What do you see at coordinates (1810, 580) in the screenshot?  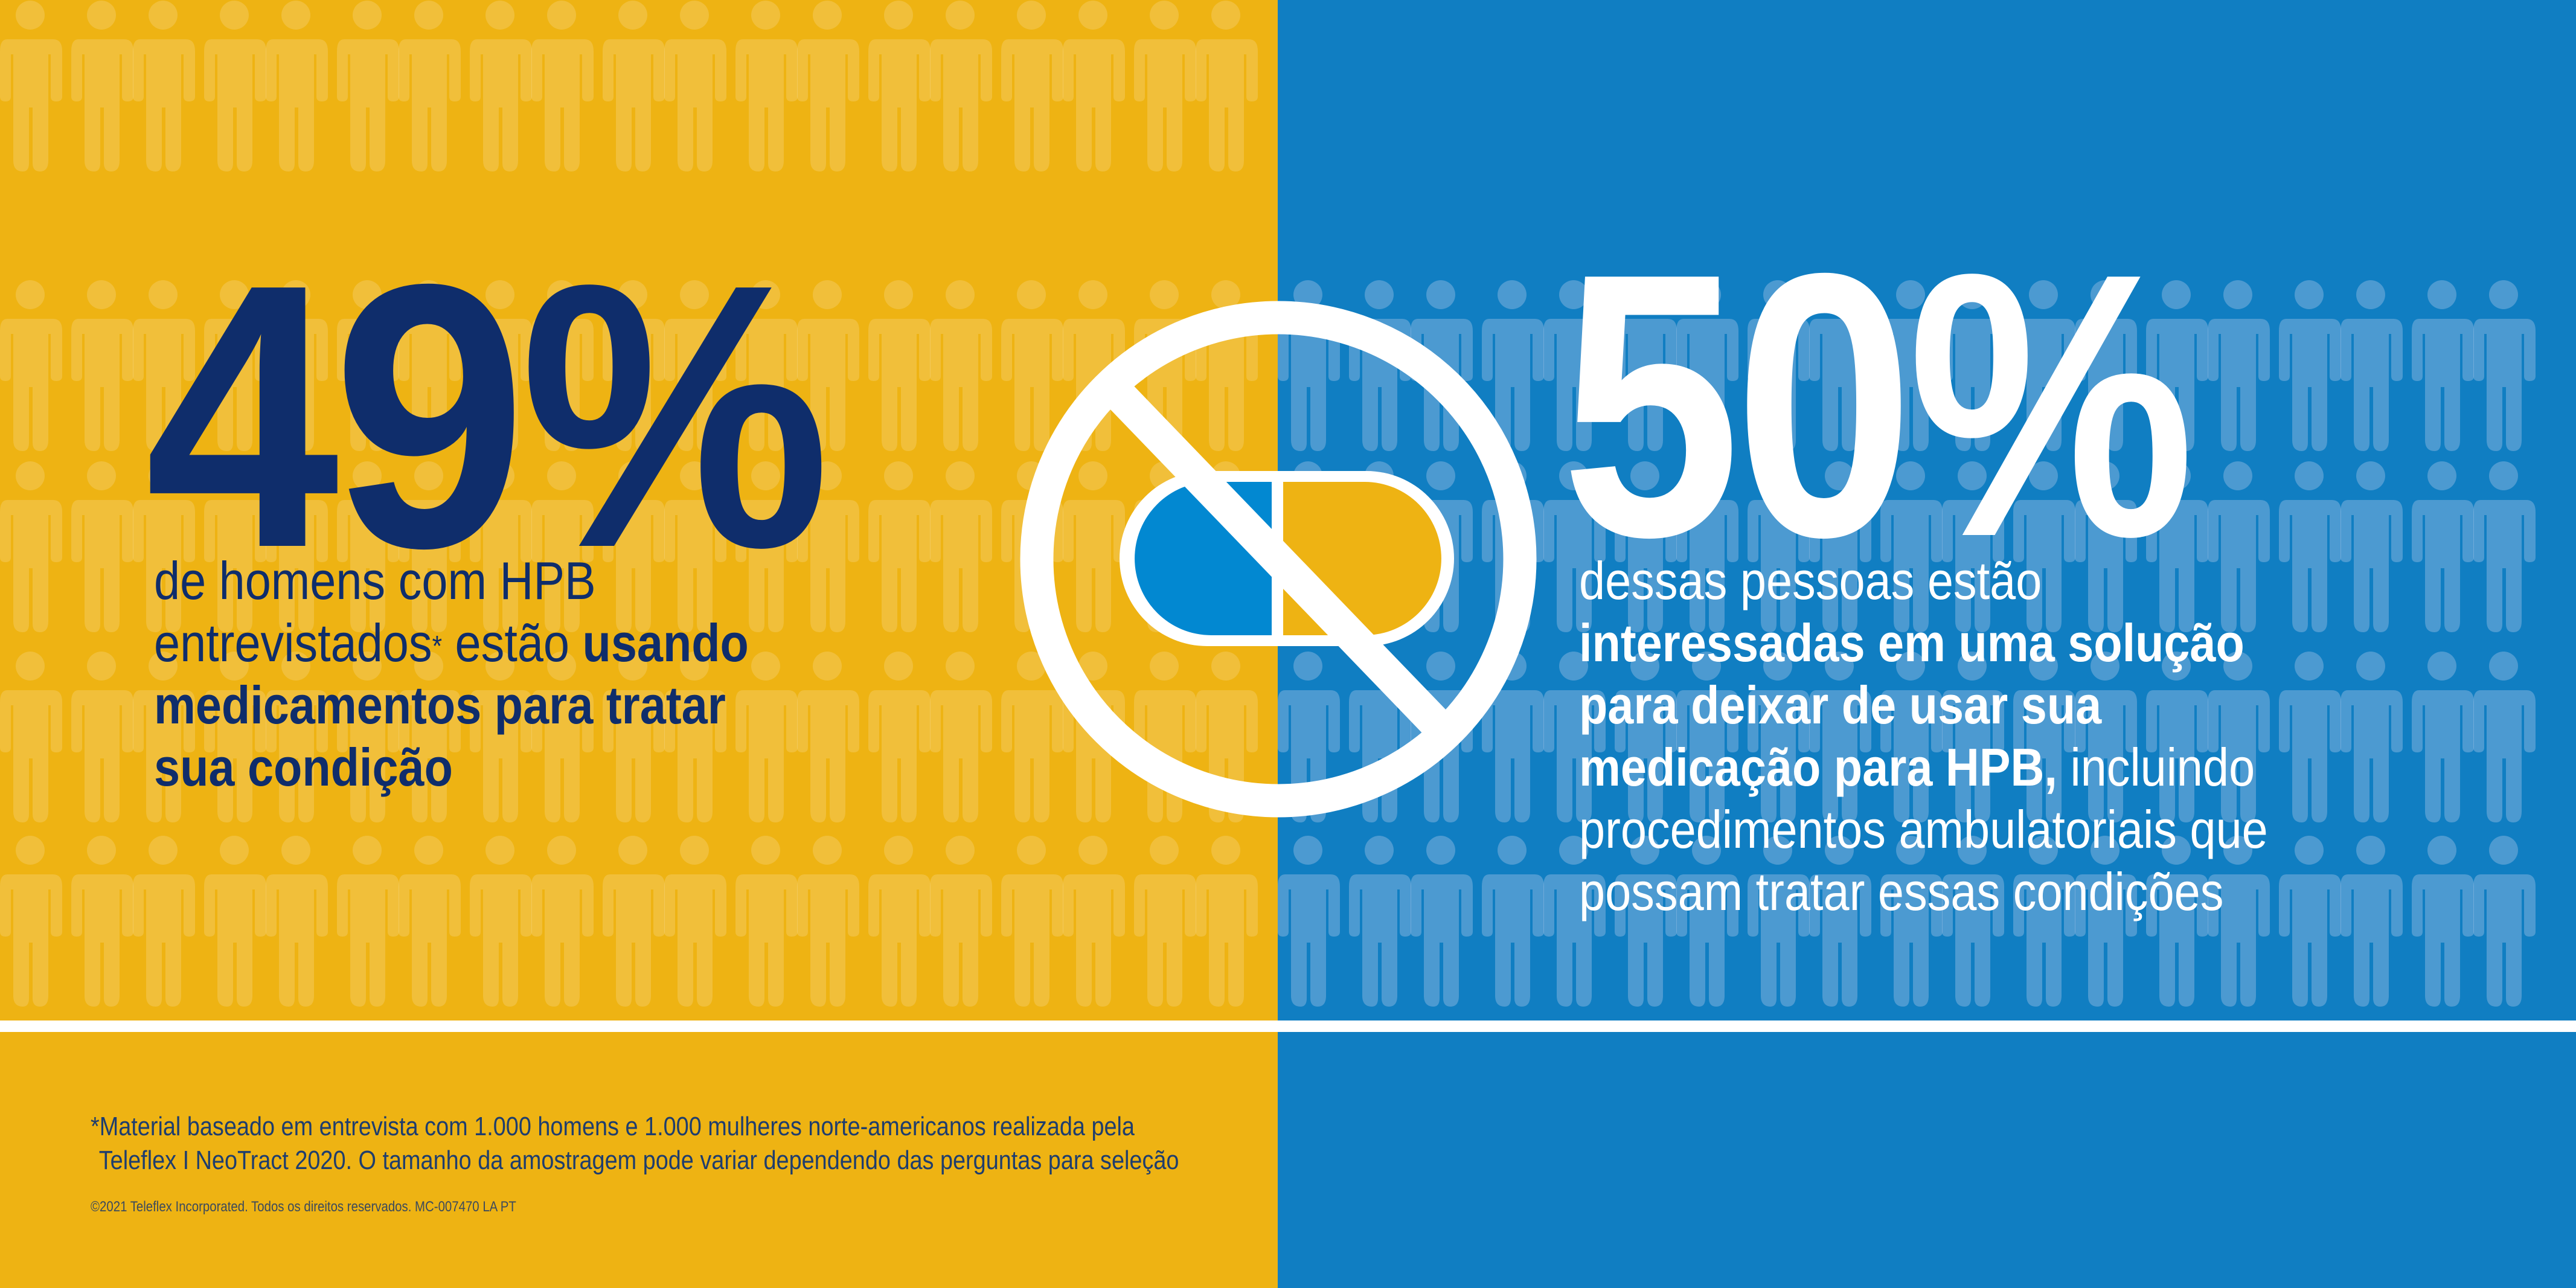 I see `right-line-1: dessas pessoas estão` at bounding box center [1810, 580].